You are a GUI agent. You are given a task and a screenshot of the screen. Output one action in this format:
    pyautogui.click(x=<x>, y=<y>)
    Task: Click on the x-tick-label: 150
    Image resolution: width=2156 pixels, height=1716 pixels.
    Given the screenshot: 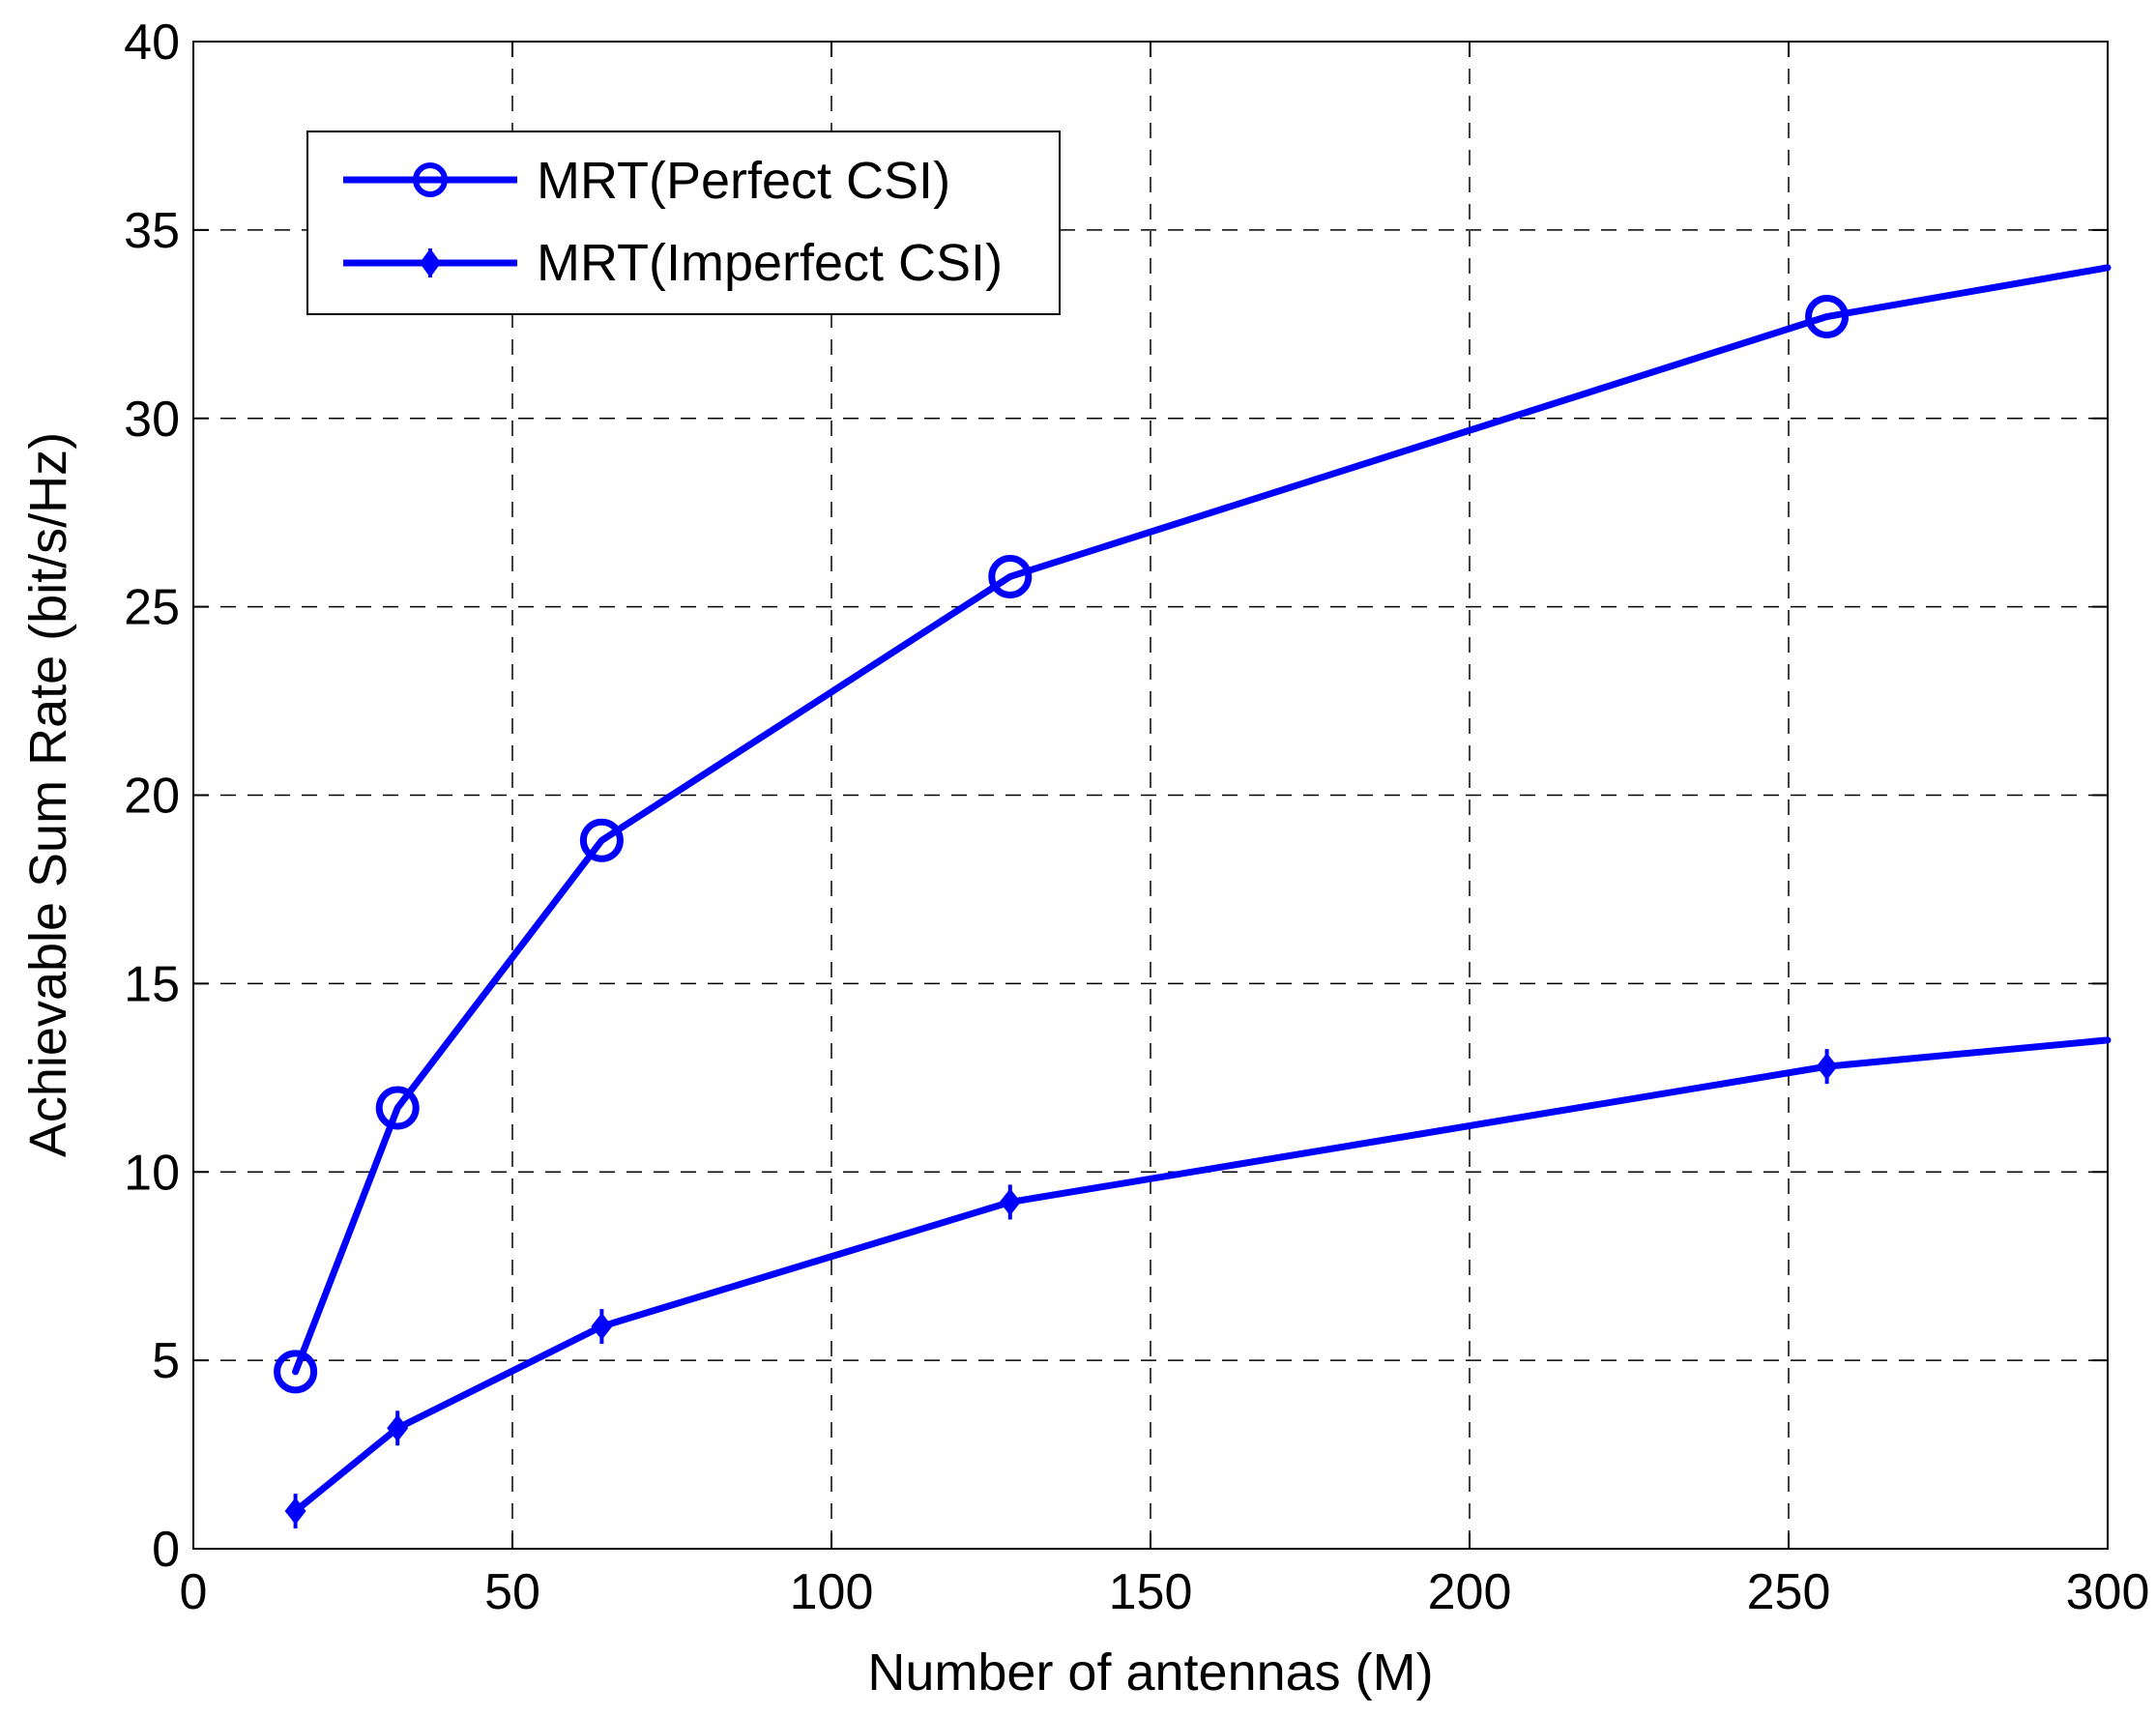 What is the action you would take?
    pyautogui.click(x=1151, y=1592)
    